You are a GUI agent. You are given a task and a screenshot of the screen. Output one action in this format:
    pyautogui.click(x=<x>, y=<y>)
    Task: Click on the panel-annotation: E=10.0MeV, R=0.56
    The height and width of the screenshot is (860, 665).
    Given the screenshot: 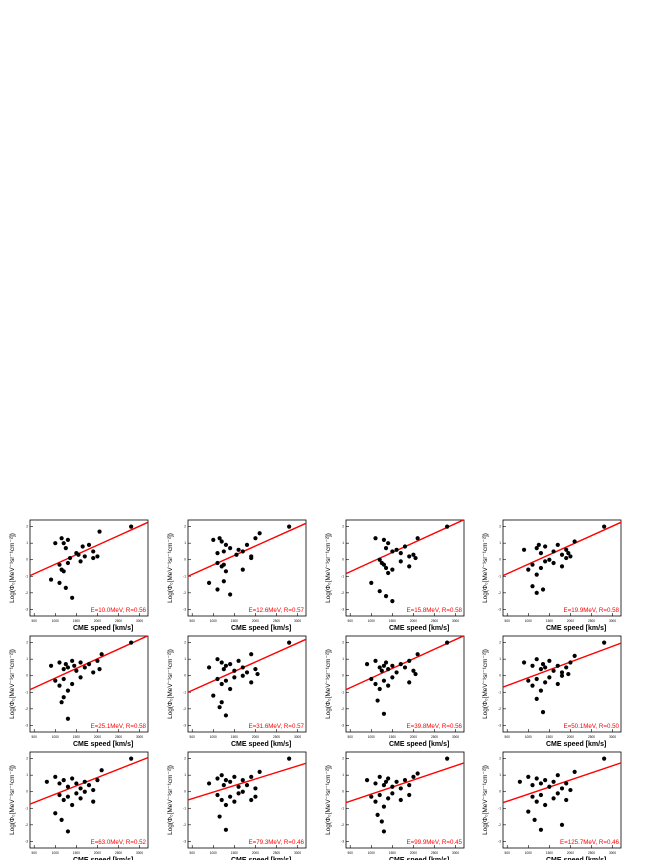 What is the action you would take?
    pyautogui.click(x=119, y=610)
    